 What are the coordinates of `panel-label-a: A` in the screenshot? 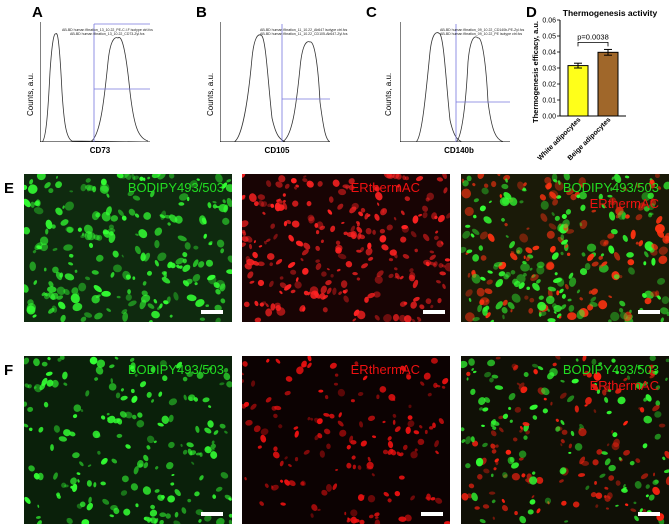 It's located at (37, 12).